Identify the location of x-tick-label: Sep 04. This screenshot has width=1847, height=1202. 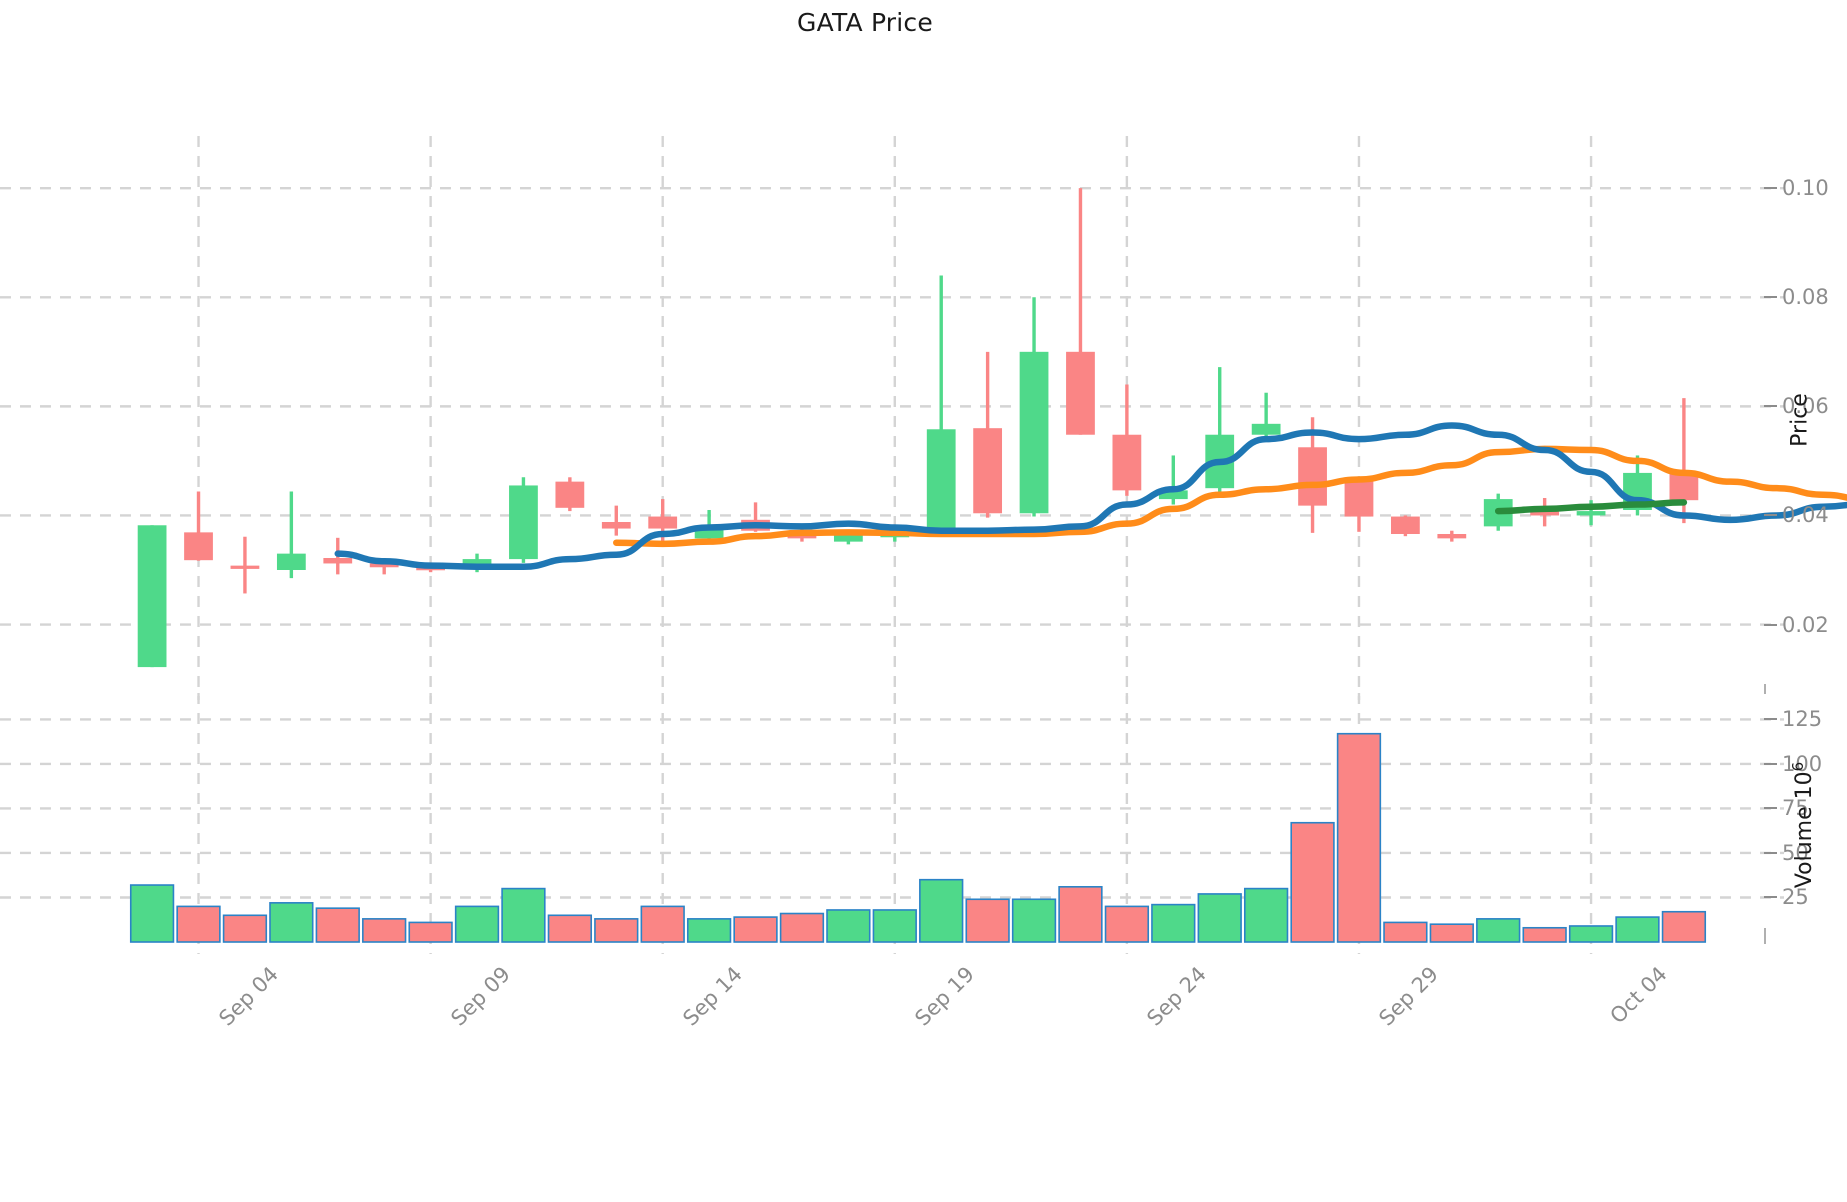
(248, 996).